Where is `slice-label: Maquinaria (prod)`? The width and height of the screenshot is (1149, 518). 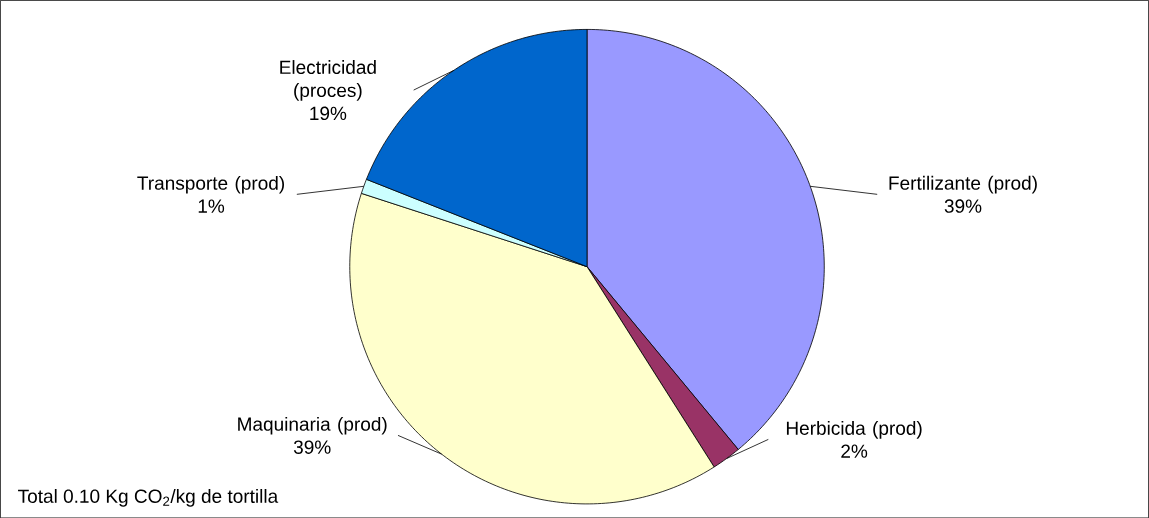
slice-label: Maquinaria (prod) is located at coordinates (312, 425).